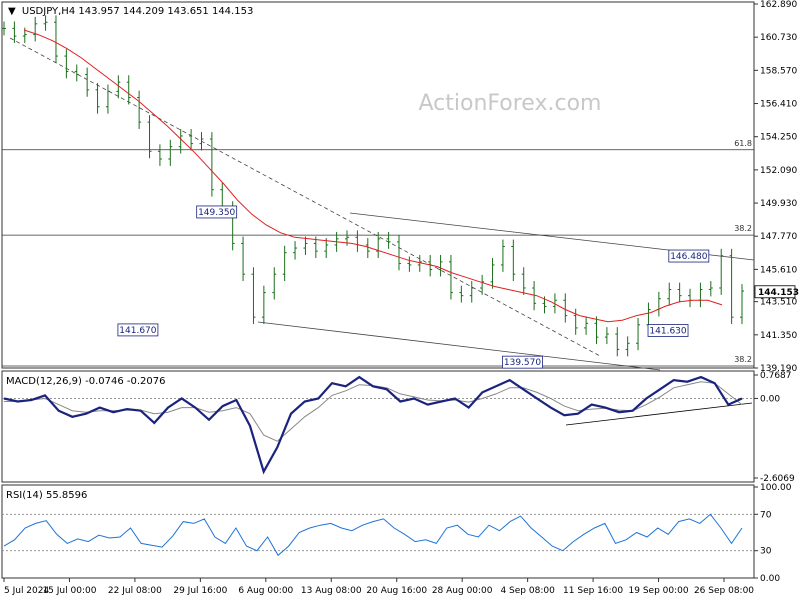 Image resolution: width=800 pixels, height=600 pixels. Describe the element at coordinates (724, 591) in the screenshot. I see `x-tick-label: 26 Sep 08:00` at that location.